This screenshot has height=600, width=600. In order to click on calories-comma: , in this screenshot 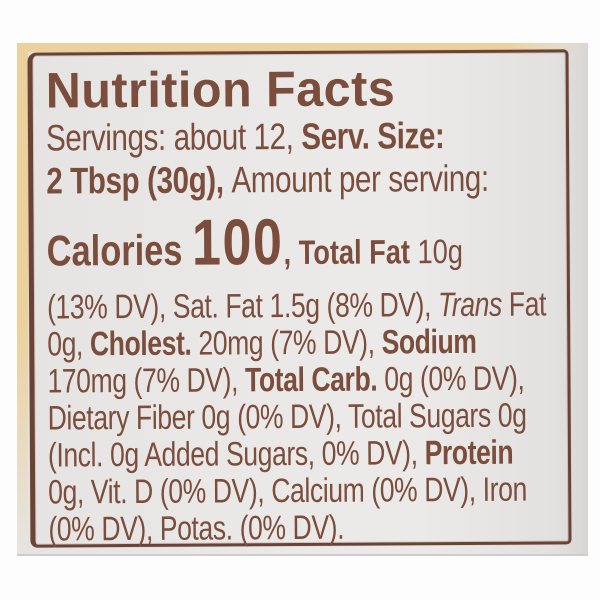, I will do `click(291, 253)`.